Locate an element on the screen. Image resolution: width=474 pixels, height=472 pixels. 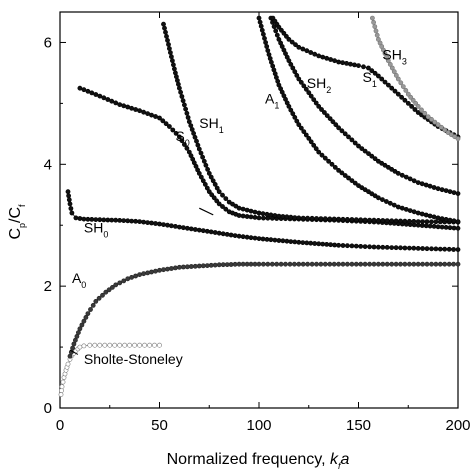
mode-label-sub: 1 is located at coordinates (276, 105).